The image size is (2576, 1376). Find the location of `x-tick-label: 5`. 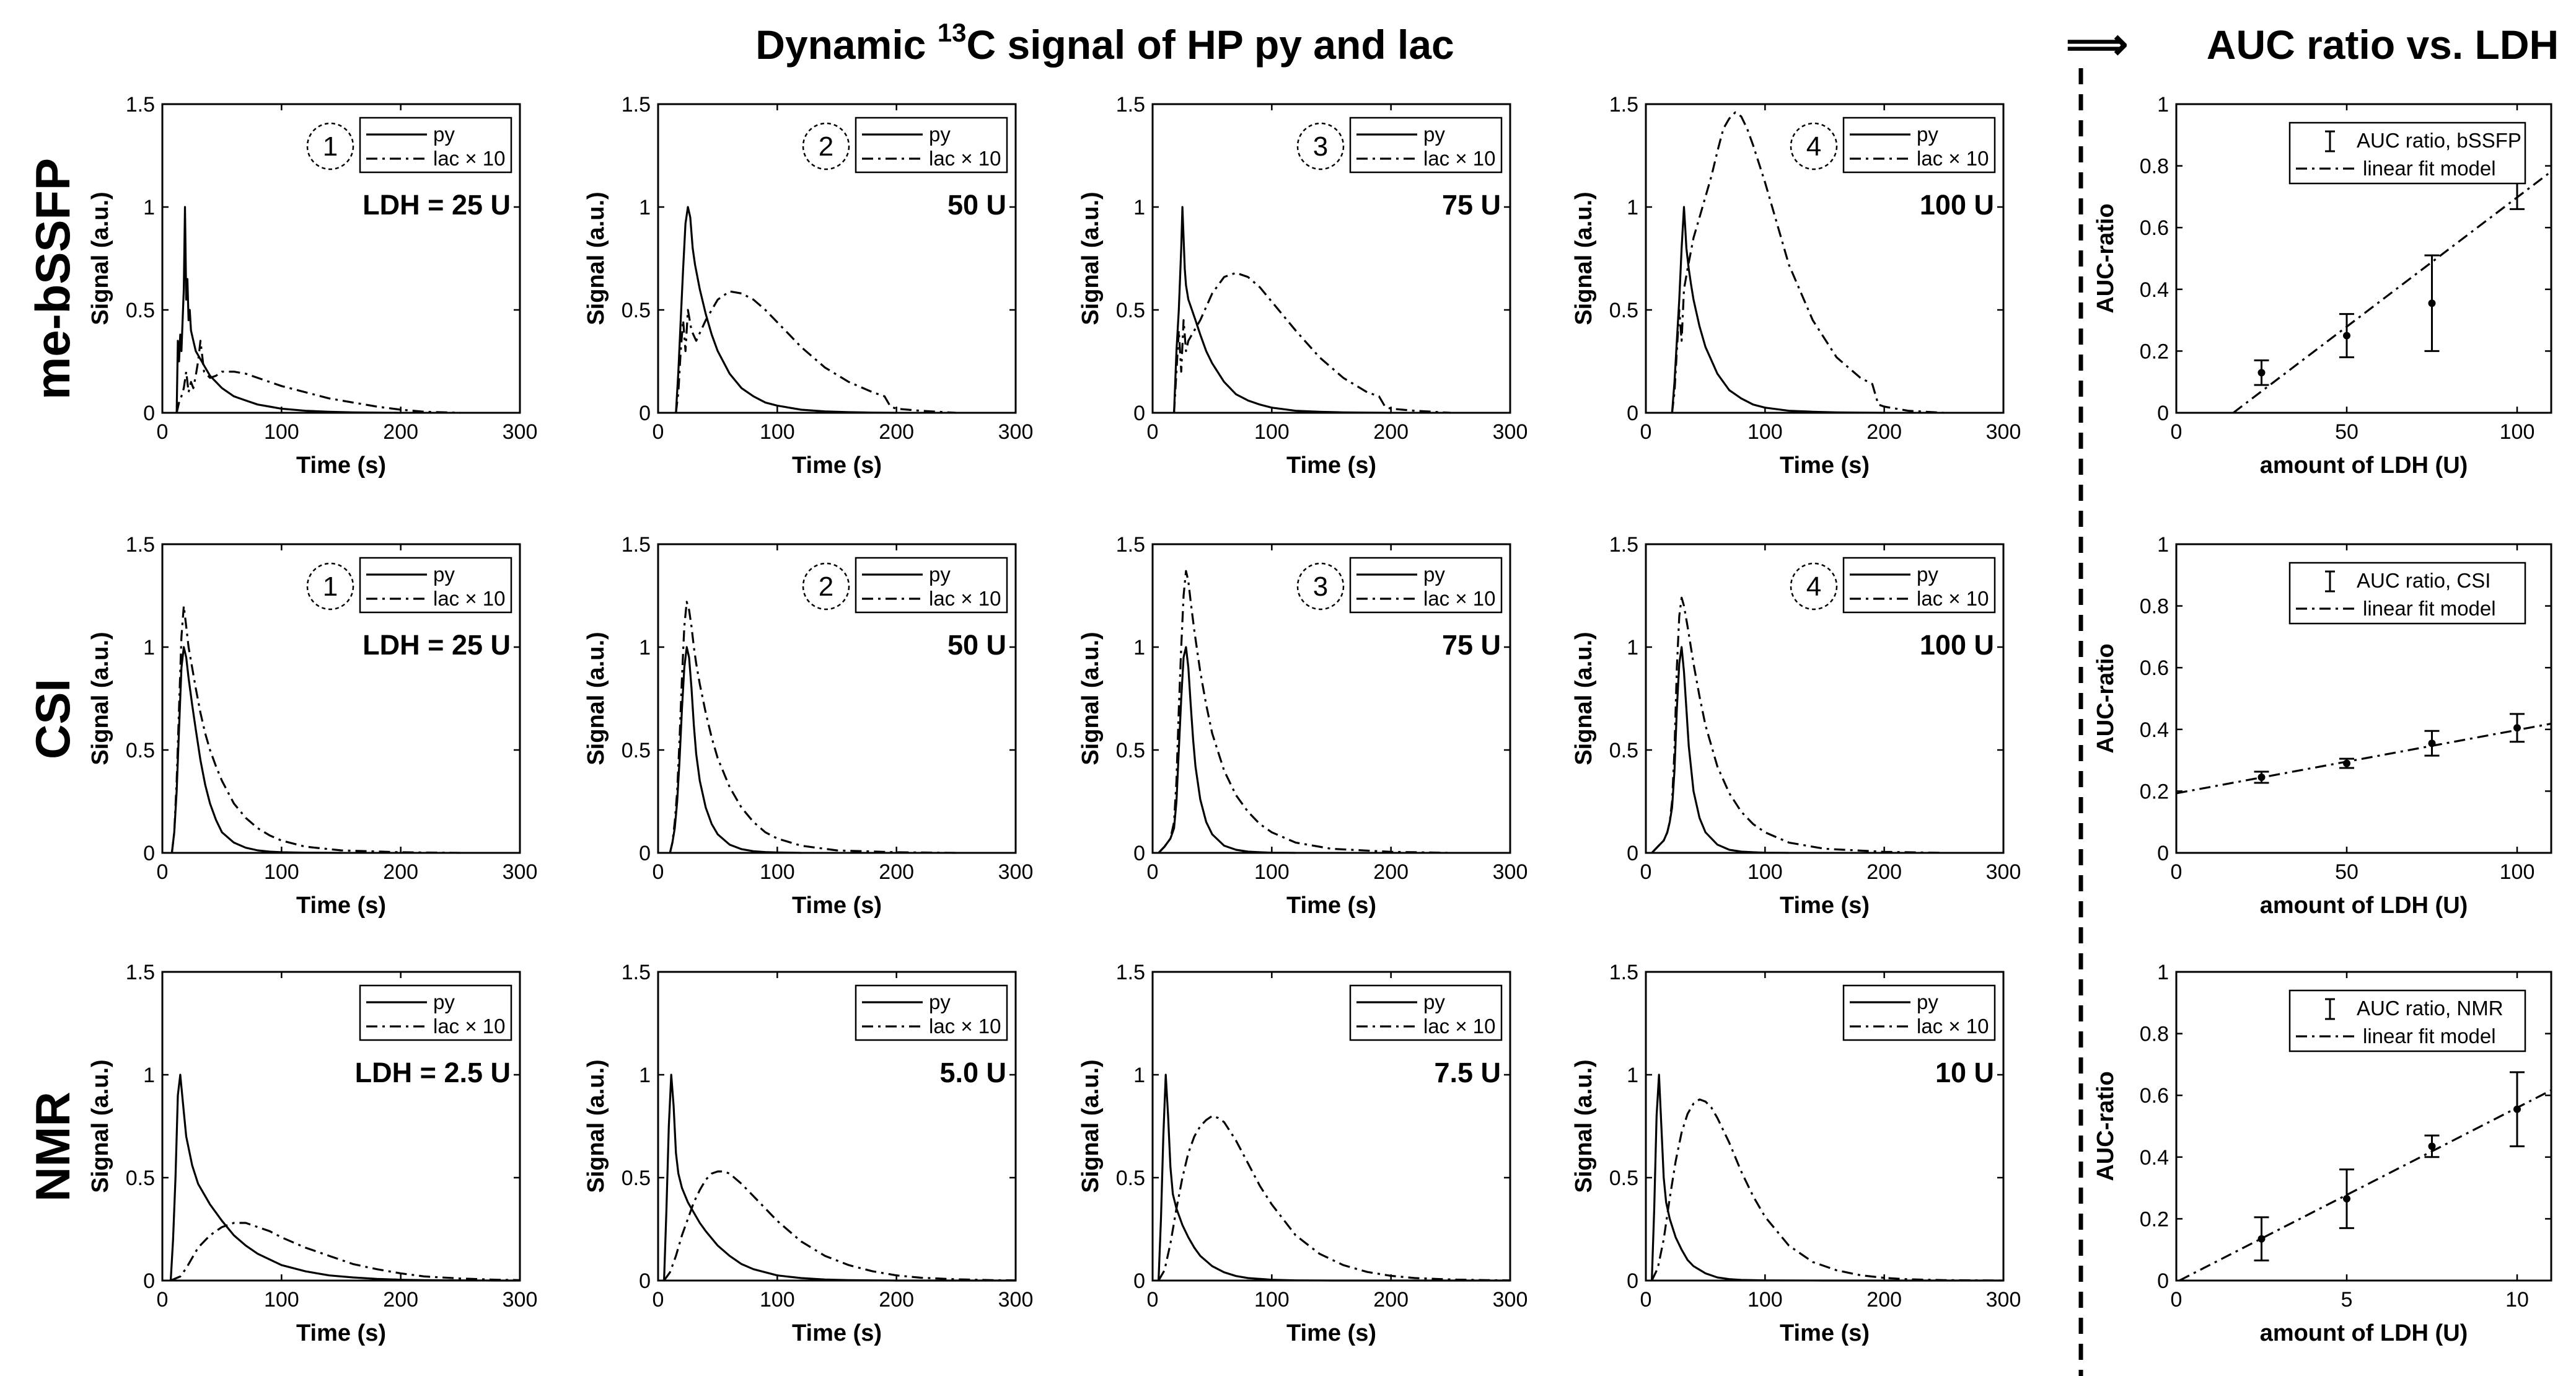

x-tick-label: 5 is located at coordinates (2347, 1300).